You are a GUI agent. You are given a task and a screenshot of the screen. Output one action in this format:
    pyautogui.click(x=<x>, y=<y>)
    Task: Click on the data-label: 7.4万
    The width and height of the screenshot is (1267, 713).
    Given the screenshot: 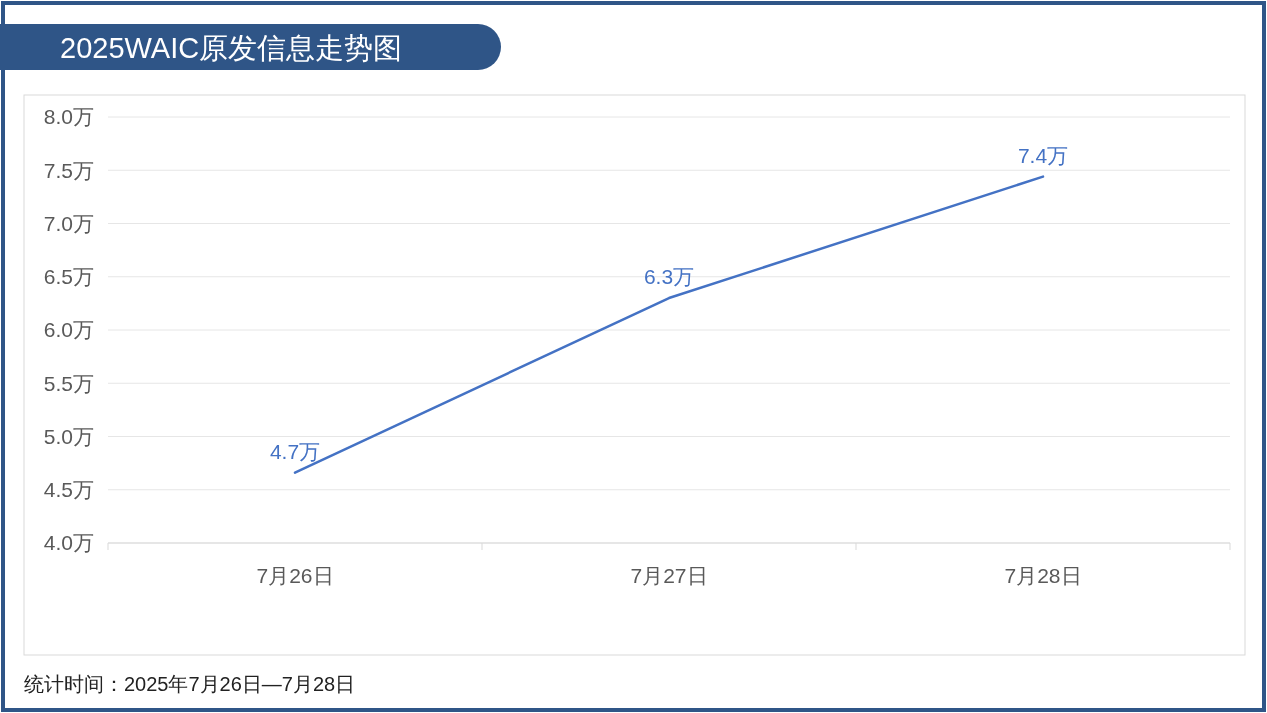 What is the action you would take?
    pyautogui.click(x=1043, y=155)
    